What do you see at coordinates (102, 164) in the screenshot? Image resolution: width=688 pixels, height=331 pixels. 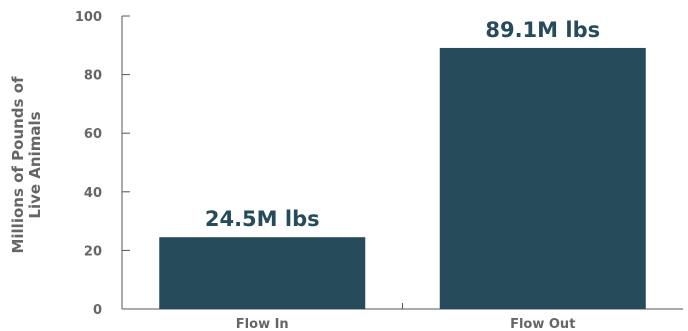 I see `y-axis-ticks: 0 20 40 60 80 100` at bounding box center [102, 164].